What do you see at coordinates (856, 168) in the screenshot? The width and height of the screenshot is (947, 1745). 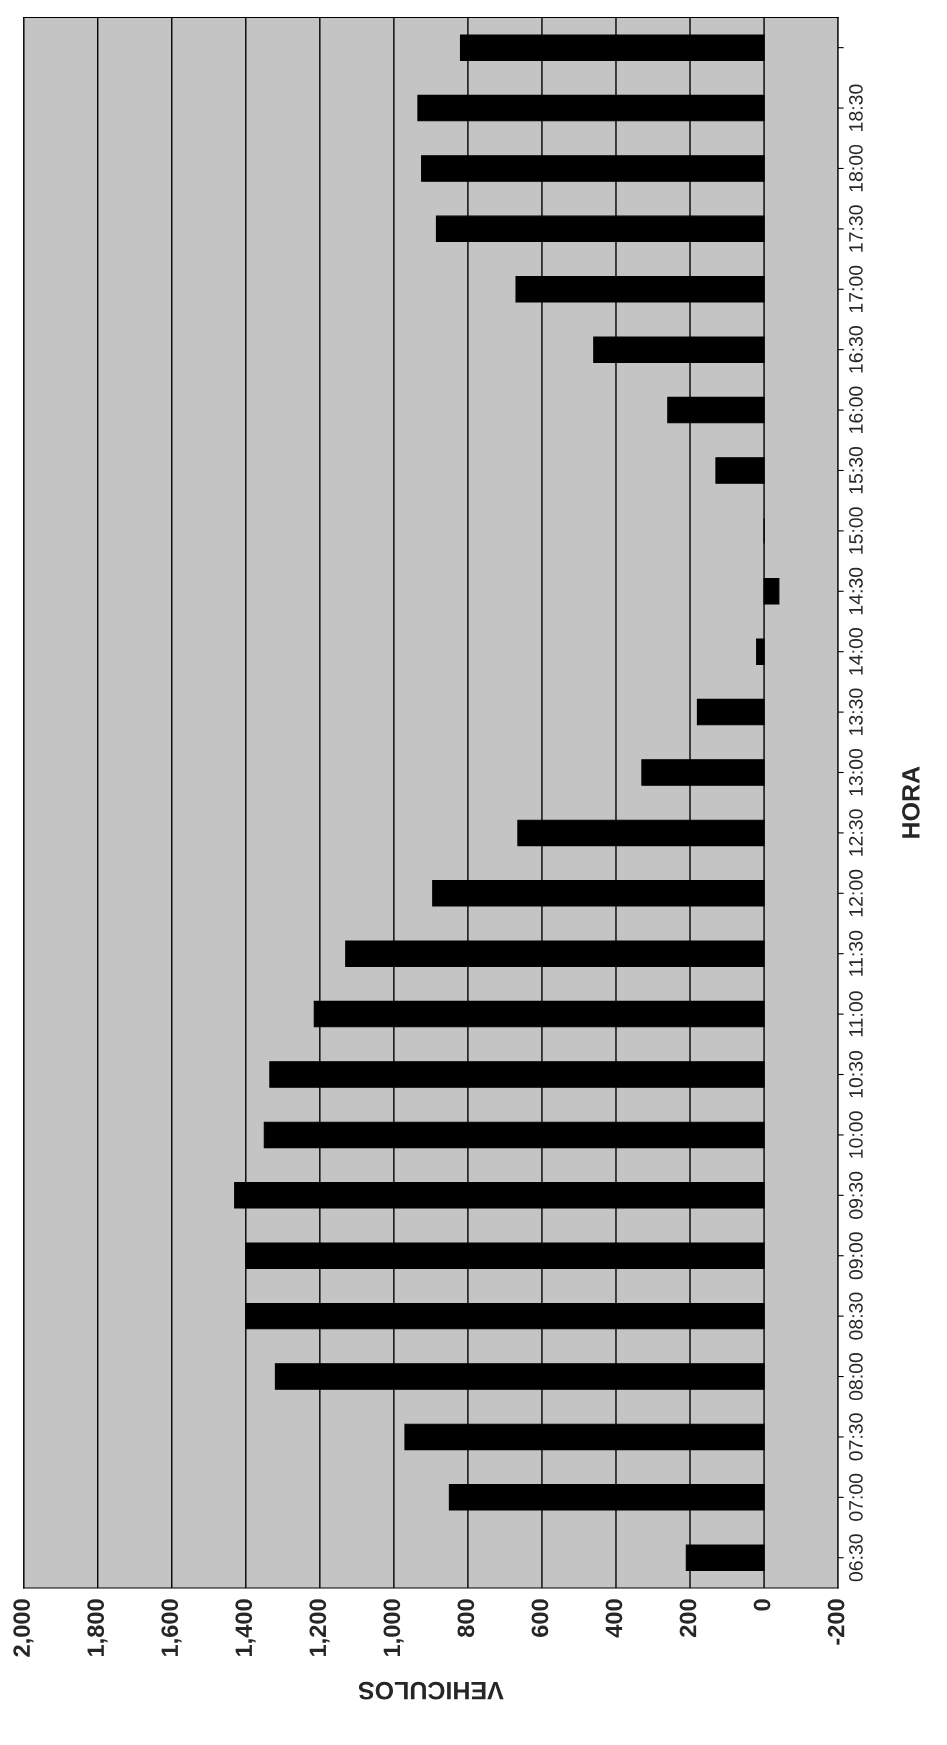 I see `y-tick-label: 18:00` at bounding box center [856, 168].